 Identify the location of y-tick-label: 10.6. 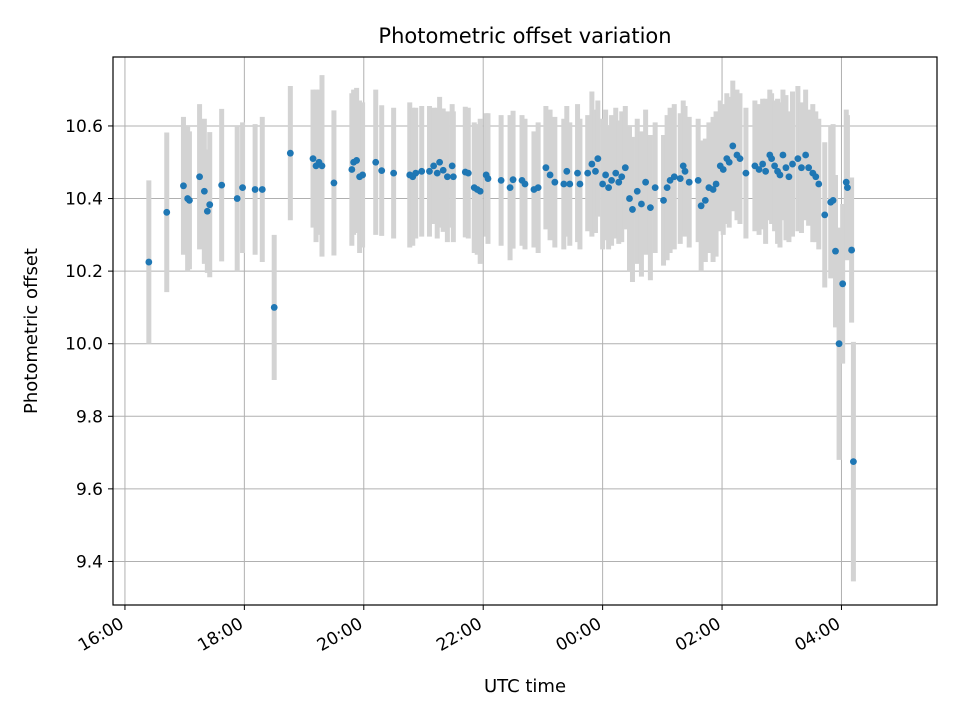
(84, 127).